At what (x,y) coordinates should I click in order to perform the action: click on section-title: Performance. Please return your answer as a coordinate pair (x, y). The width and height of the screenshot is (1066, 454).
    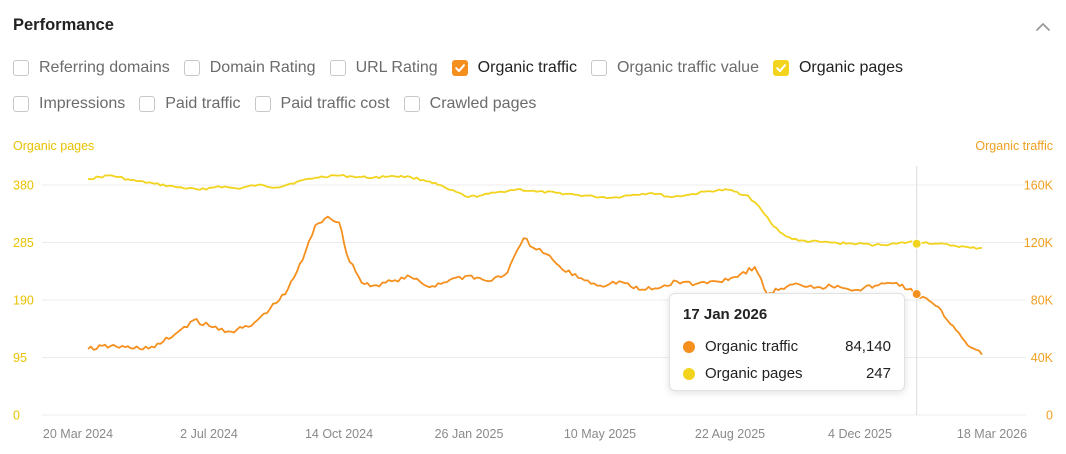
    Looking at the image, I should click on (63, 25).